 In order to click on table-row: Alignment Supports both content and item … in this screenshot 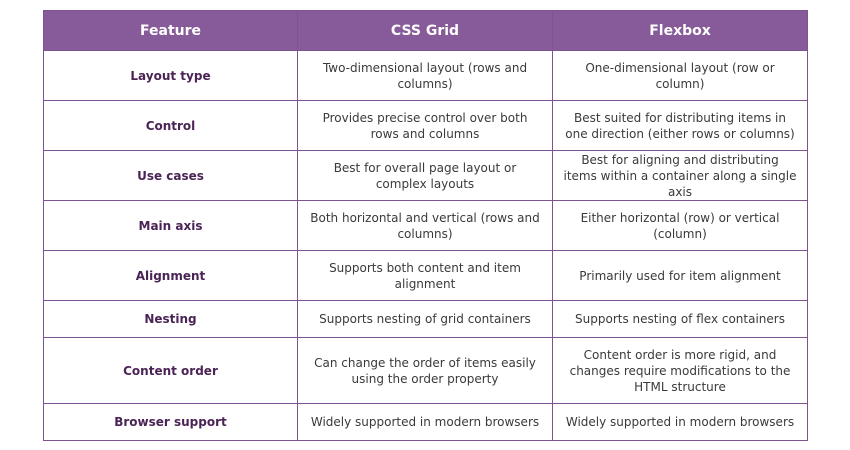, I will do `click(425, 275)`.